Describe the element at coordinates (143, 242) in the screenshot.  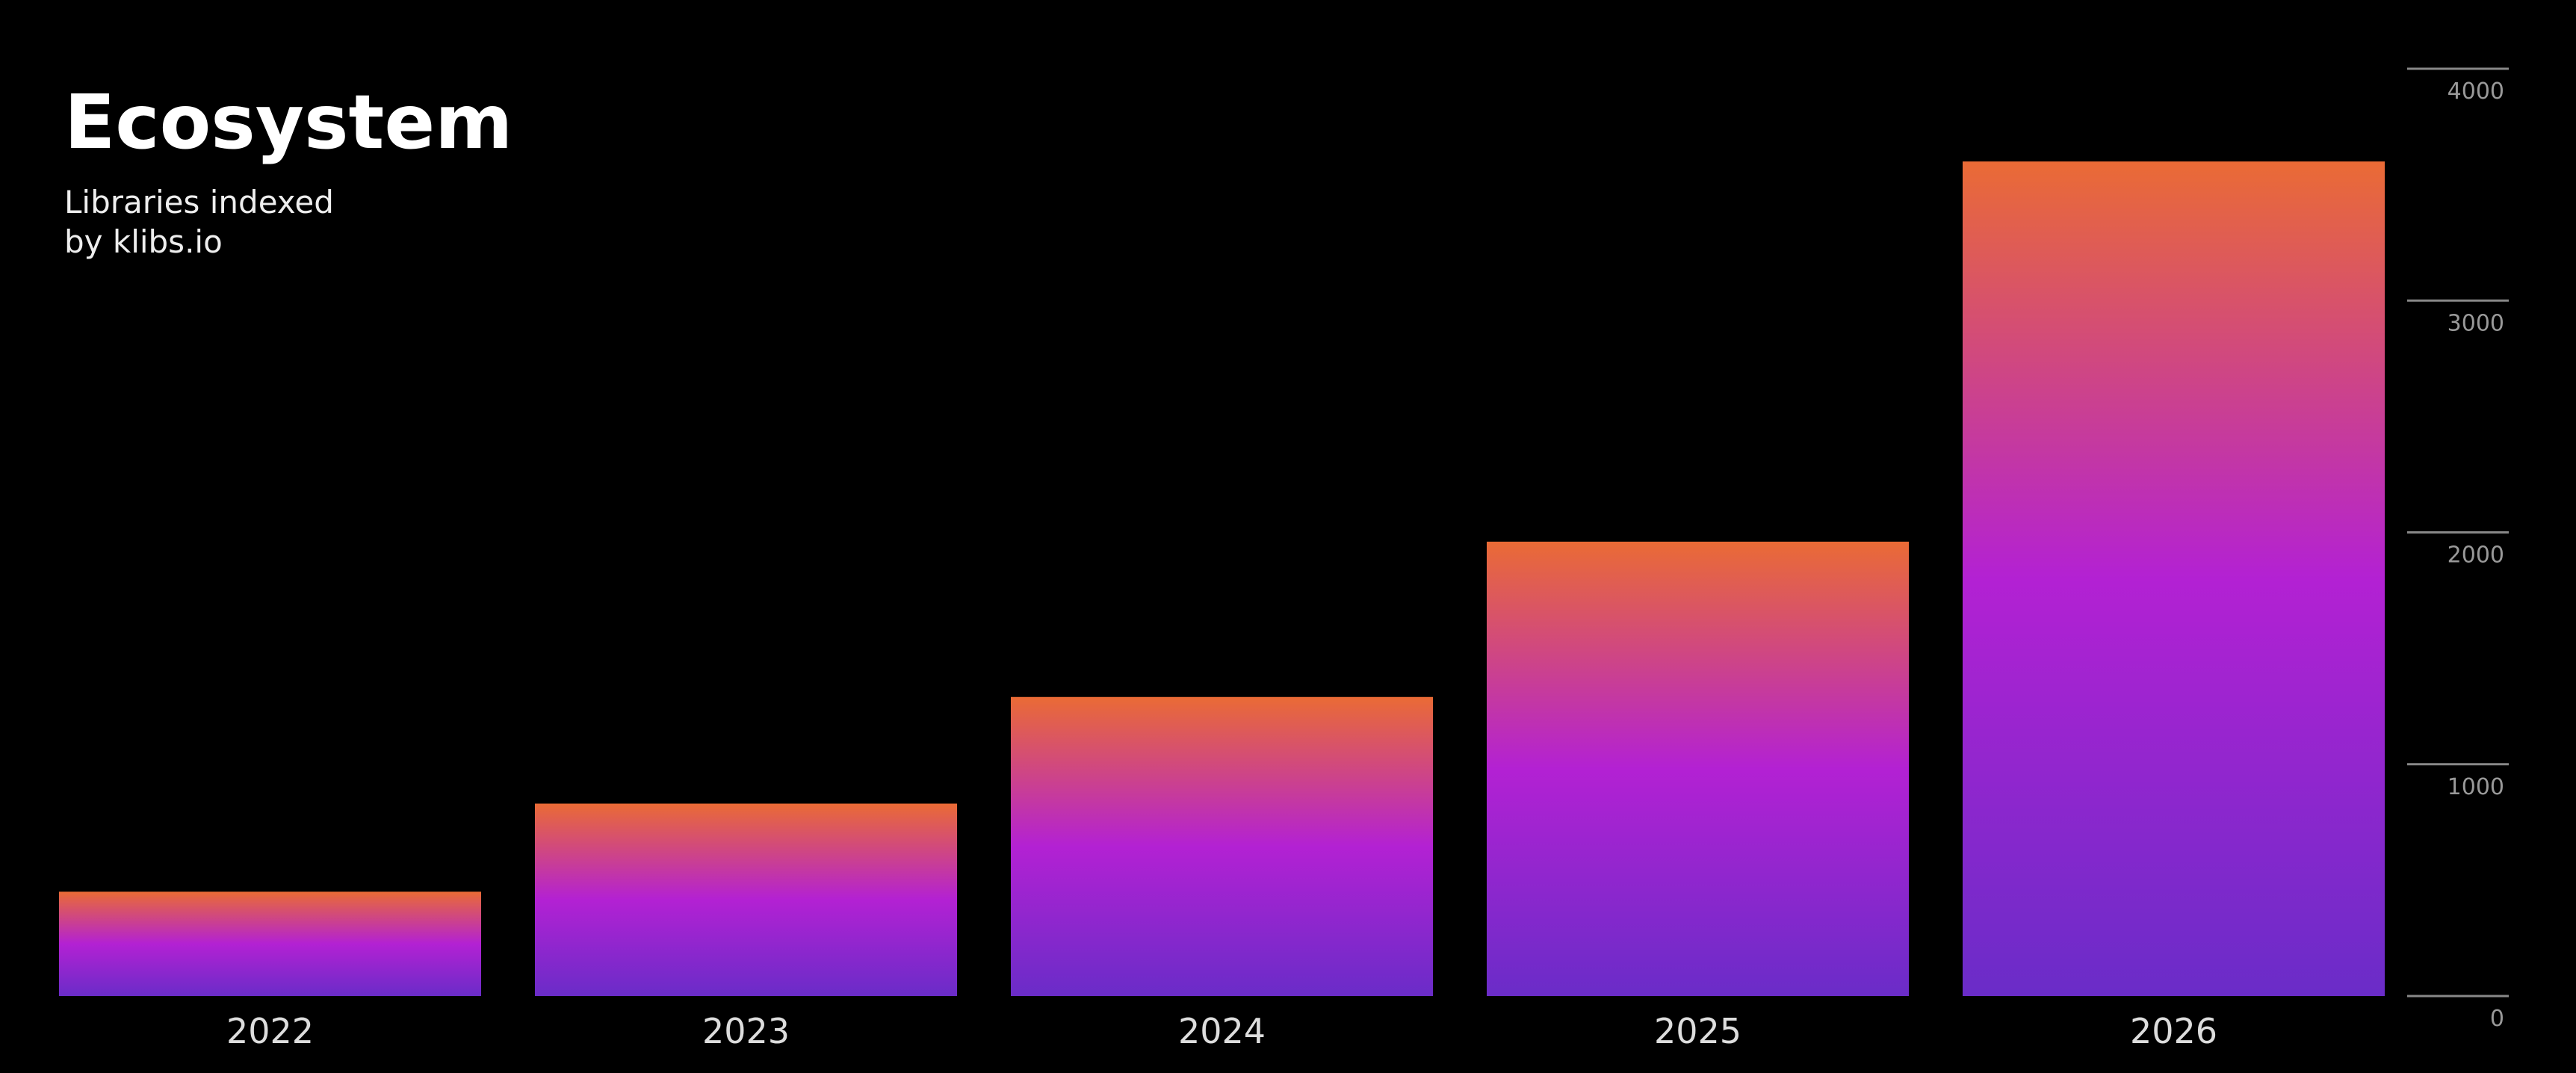
I see `subtitle: by klibs.io` at that location.